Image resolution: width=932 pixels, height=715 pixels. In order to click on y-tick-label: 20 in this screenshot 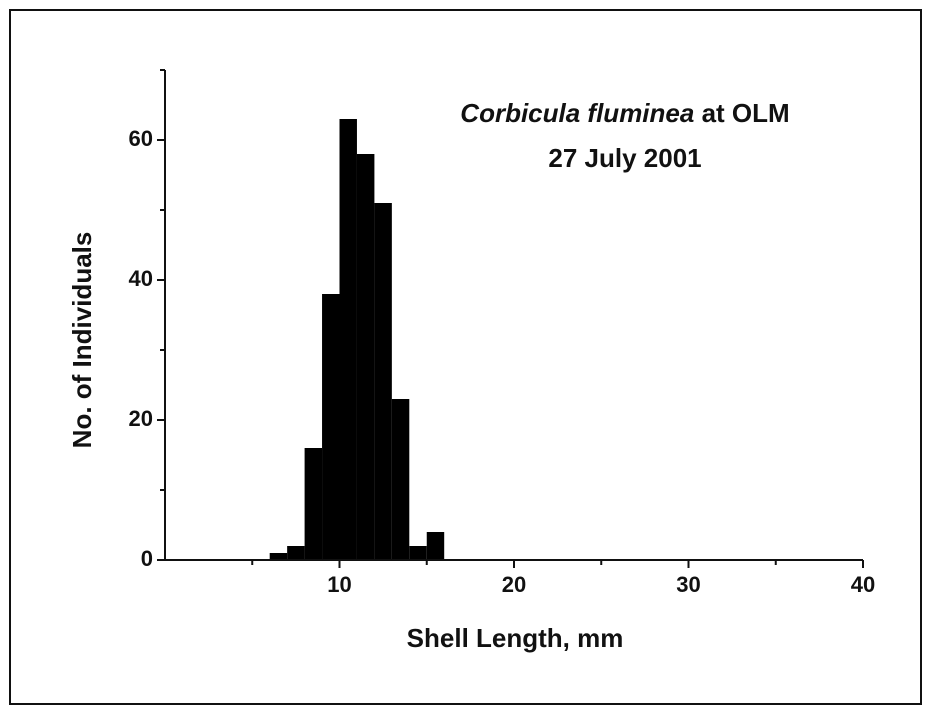, I will do `click(141, 418)`.